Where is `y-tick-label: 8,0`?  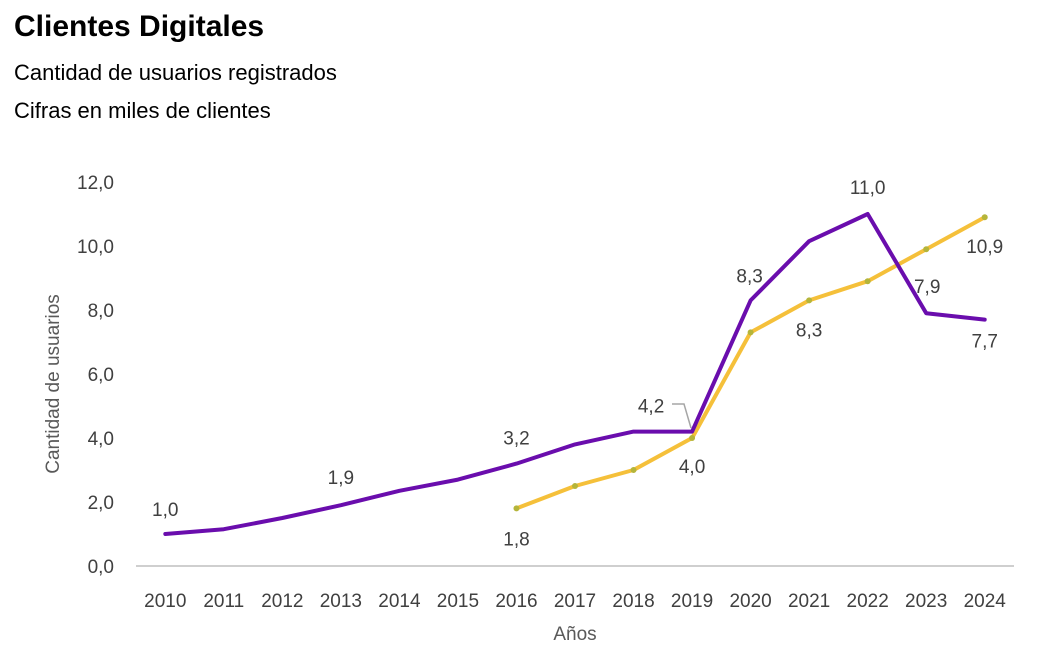 y-tick-label: 8,0 is located at coordinates (101, 311).